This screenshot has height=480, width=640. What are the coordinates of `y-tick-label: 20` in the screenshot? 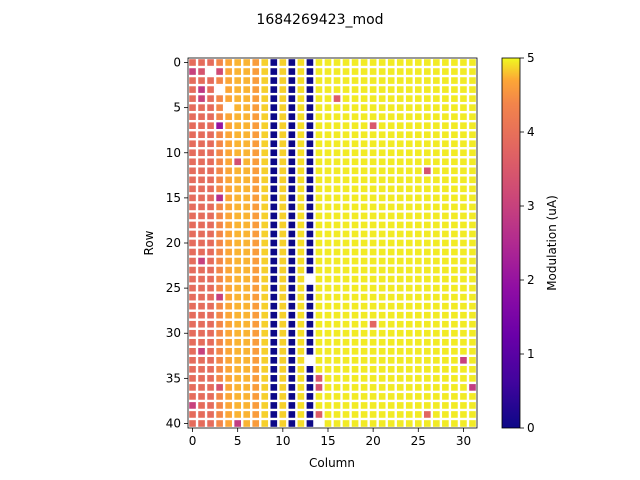 It's located at (173, 243).